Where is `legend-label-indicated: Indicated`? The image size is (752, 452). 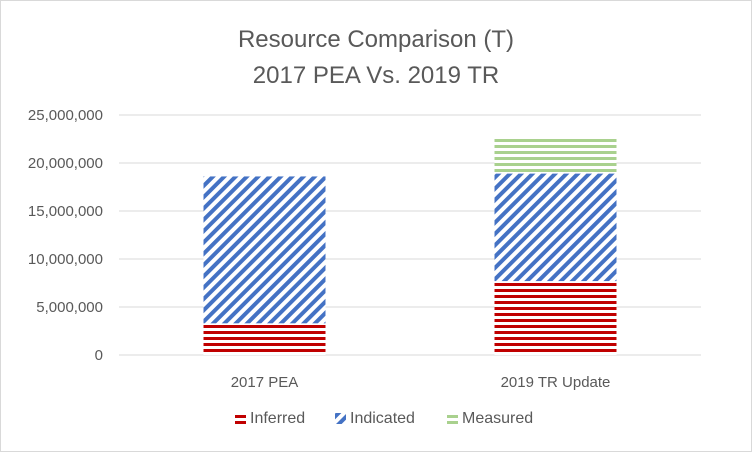
legend-label-indicated: Indicated is located at coordinates (382, 418).